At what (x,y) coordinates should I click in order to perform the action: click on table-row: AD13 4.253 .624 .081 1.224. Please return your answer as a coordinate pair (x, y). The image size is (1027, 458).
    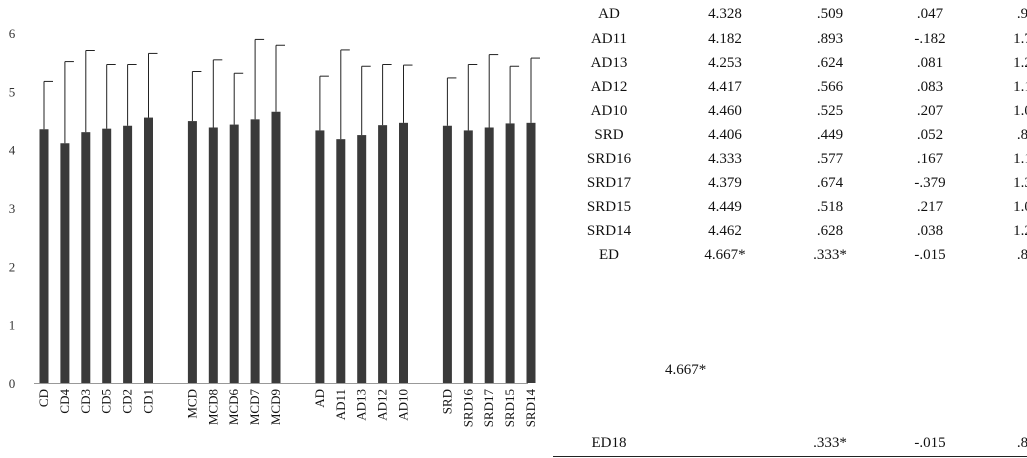
    Looking at the image, I should click on (787, 65).